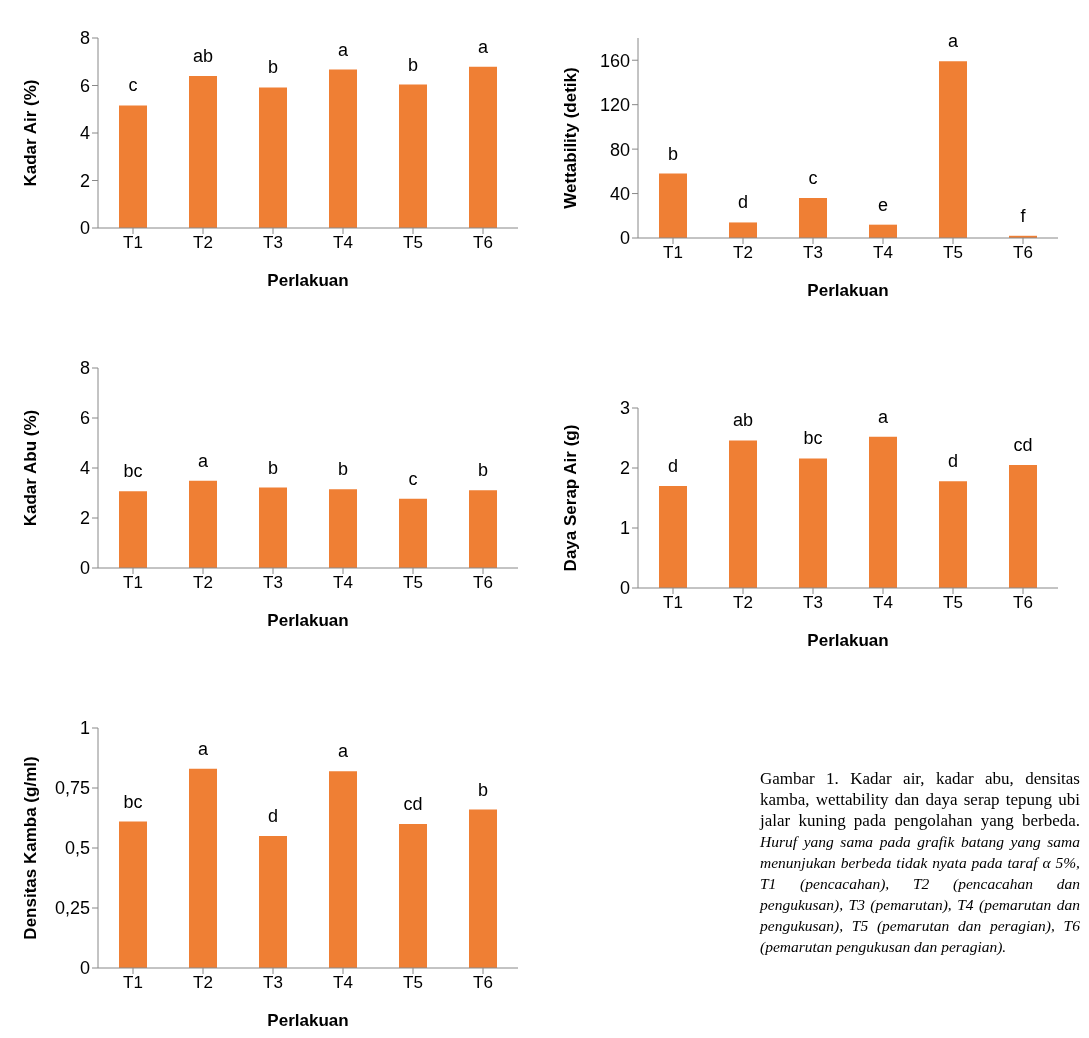 The height and width of the screenshot is (1038, 1089). Describe the element at coordinates (920, 799) in the screenshot. I see `text: Gambar 1. Kadar air, kadar abu, densitas kamba, wettability dan daya serap tepung ubi jalar kuning pada pengolahan yang berbeda.` at that location.